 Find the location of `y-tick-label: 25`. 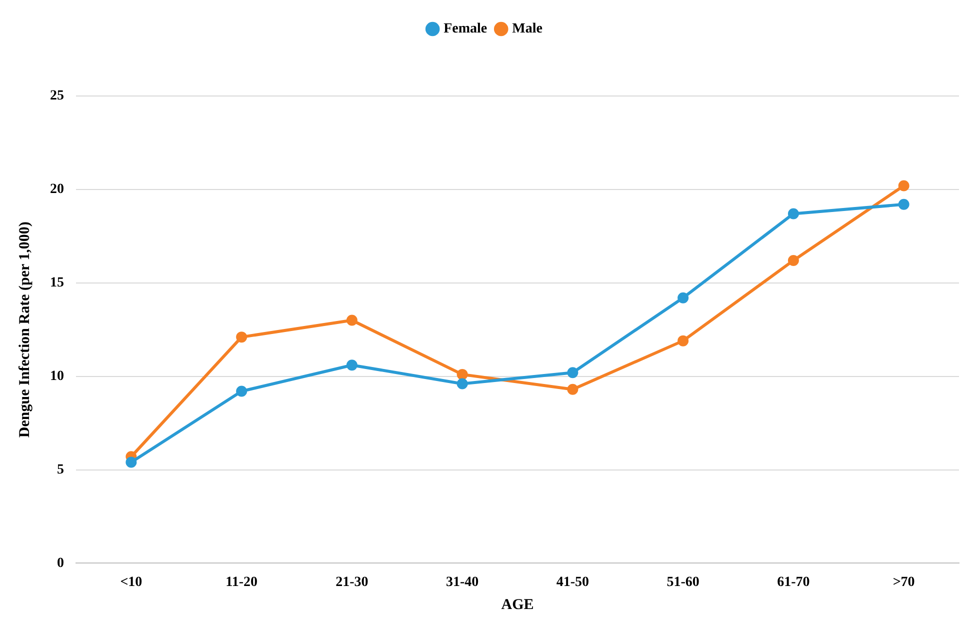

y-tick-label: 25 is located at coordinates (57, 96).